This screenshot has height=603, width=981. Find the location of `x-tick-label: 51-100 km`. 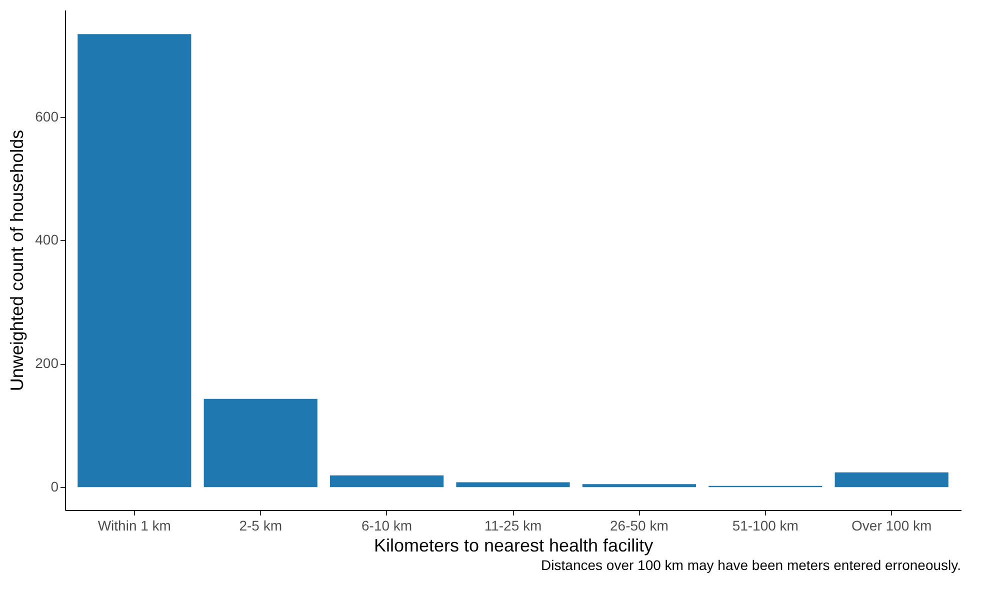

x-tick-label: 51-100 km is located at coordinates (765, 526).